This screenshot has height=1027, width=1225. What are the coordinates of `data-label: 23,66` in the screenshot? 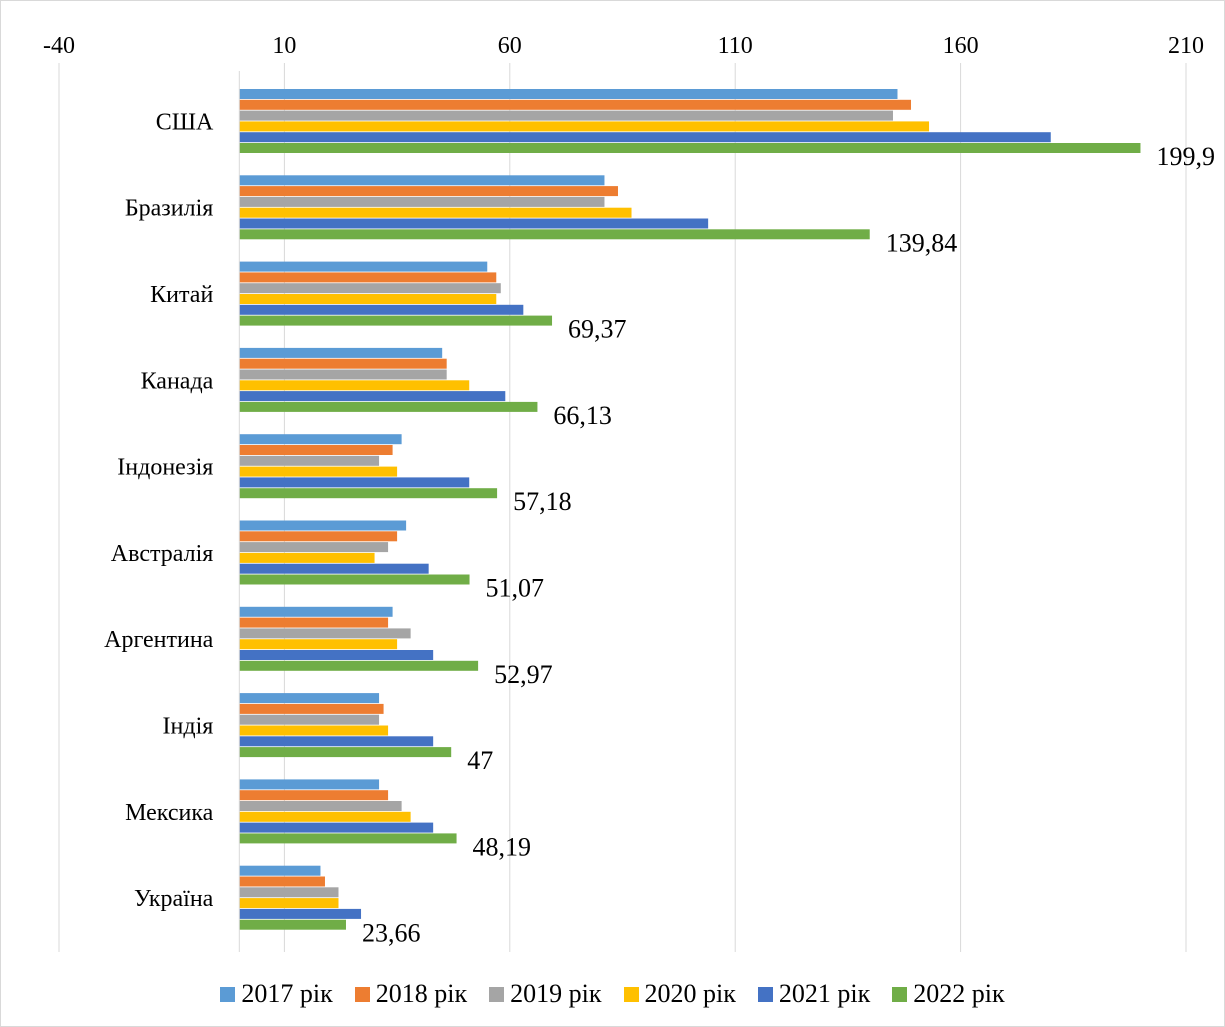 It's located at (391, 933).